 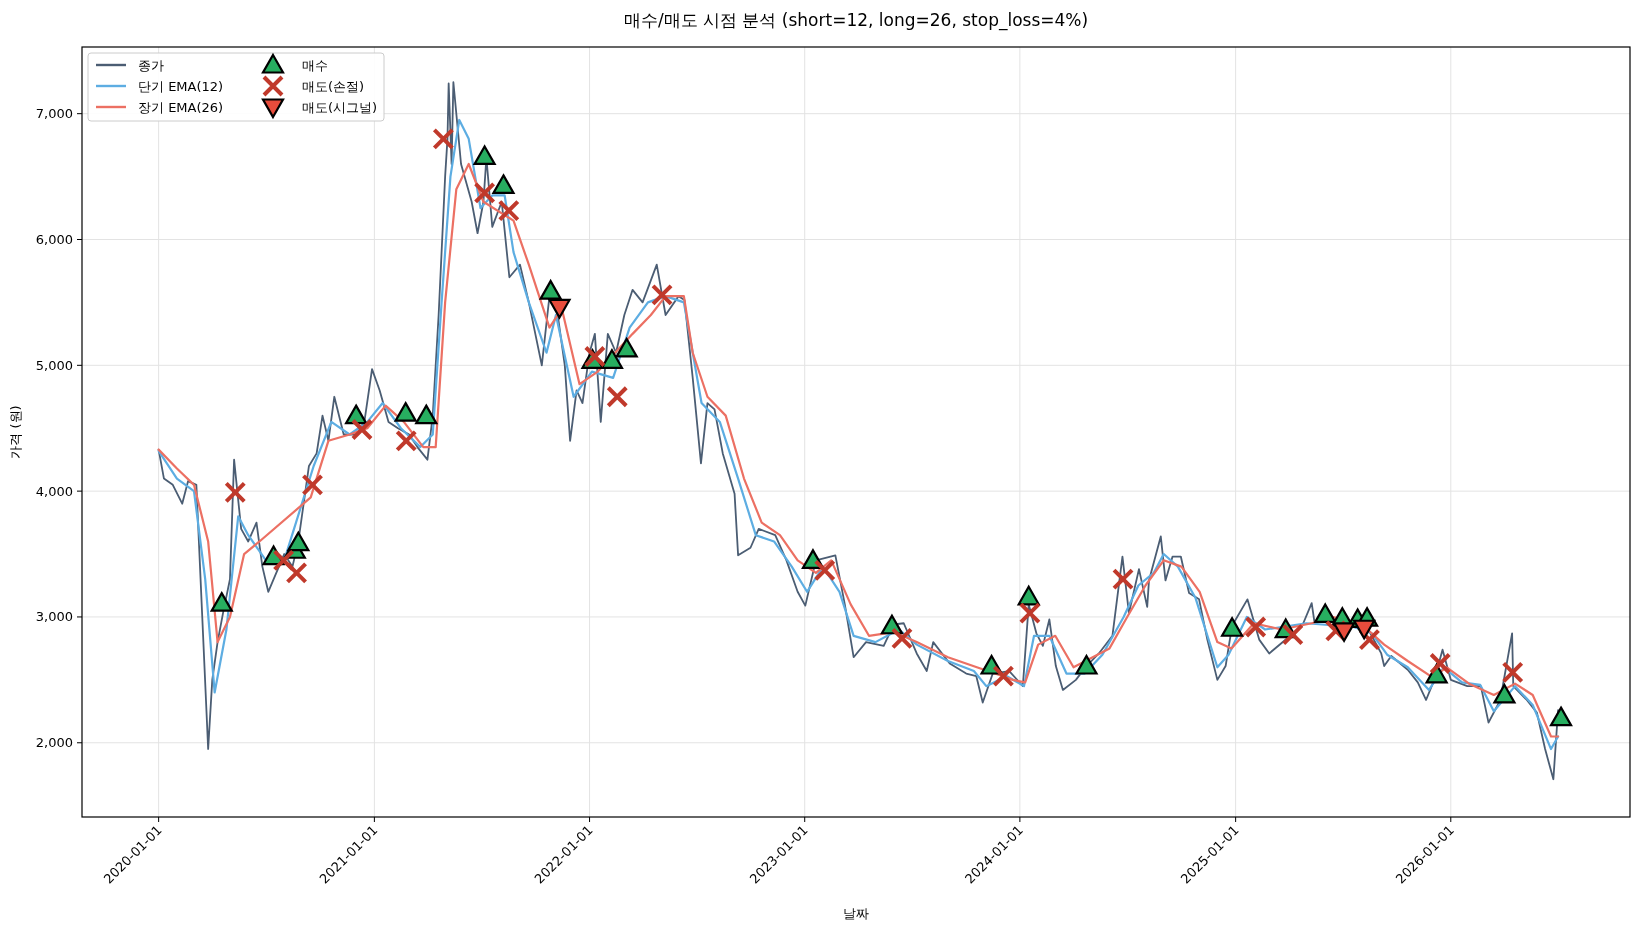 What do you see at coordinates (181, 86) in the screenshot?
I see `legend-label: 단기 EMA(12)` at bounding box center [181, 86].